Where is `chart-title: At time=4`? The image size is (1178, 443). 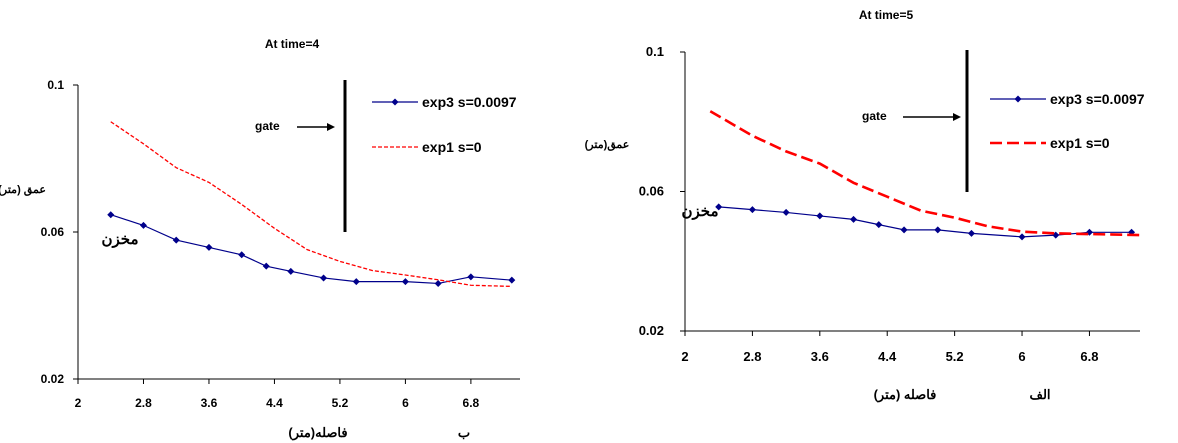 chart-title: At time=4 is located at coordinates (292, 44).